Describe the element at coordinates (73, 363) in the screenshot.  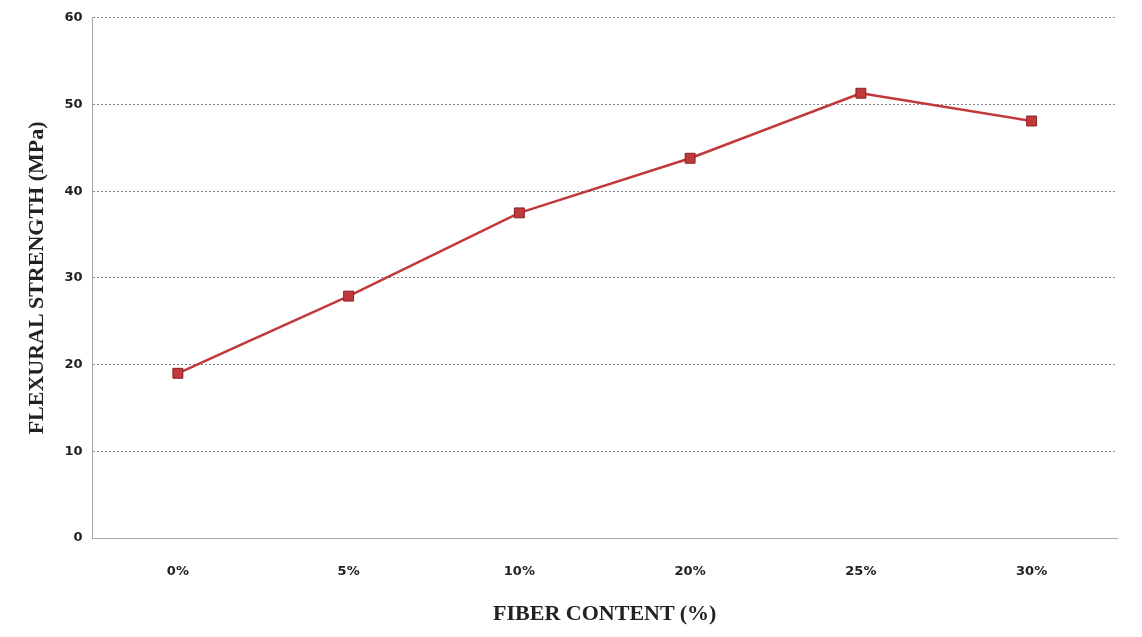
I see `y-tick-label: 20` at that location.